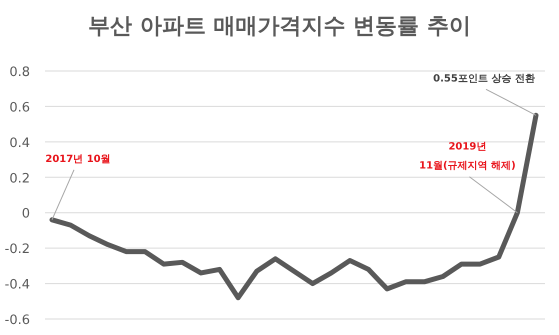 The height and width of the screenshot is (335, 559). Describe the element at coordinates (78, 159) in the screenshot. I see `annotation: 2017년 10월` at that location.